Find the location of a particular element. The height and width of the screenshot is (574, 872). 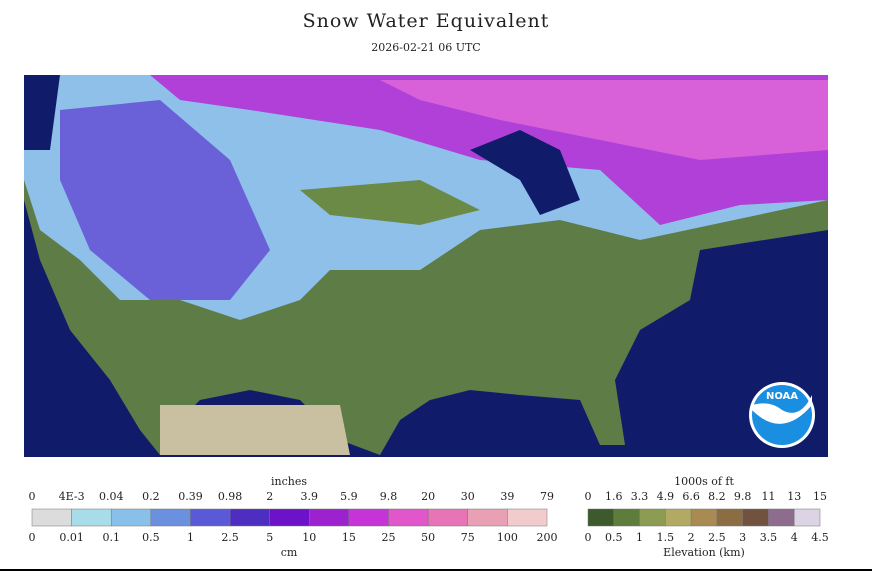

legend-top-label: 3.9 is located at coordinates (310, 496).